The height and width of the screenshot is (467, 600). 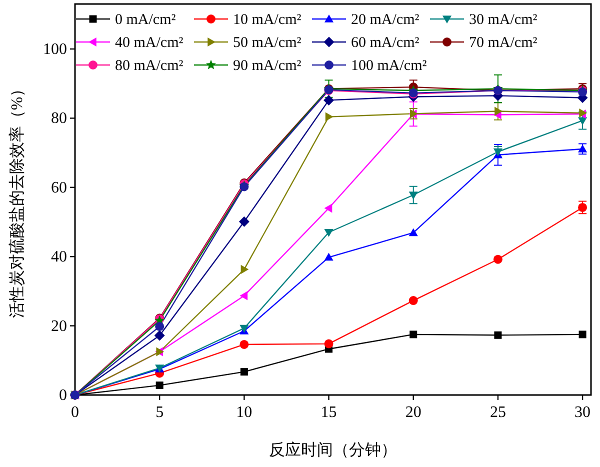 What do you see at coordinates (59, 119) in the screenshot?
I see `y-tick-label: 80` at bounding box center [59, 119].